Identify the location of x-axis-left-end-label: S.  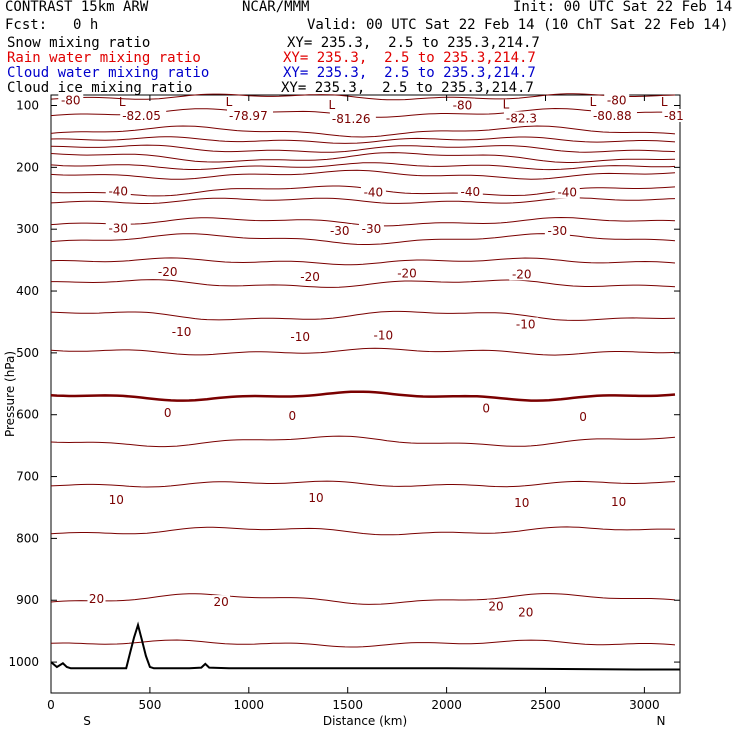
(87, 721).